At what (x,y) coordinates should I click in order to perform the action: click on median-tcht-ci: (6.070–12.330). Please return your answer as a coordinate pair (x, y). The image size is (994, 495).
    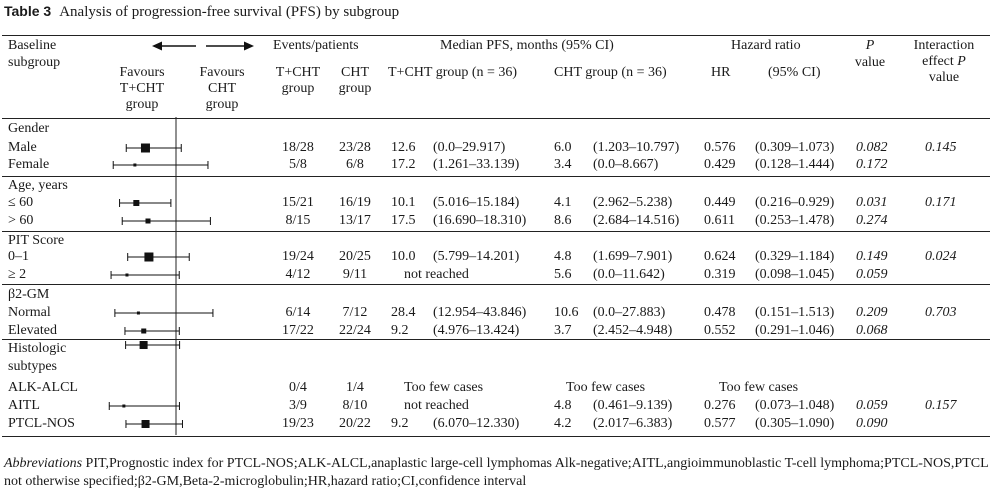
    Looking at the image, I should click on (476, 423).